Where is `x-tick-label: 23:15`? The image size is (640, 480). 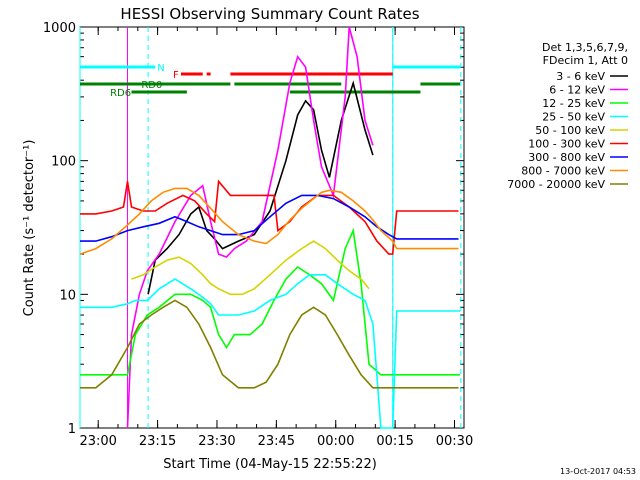
x-tick-label: 23:15 is located at coordinates (157, 441).